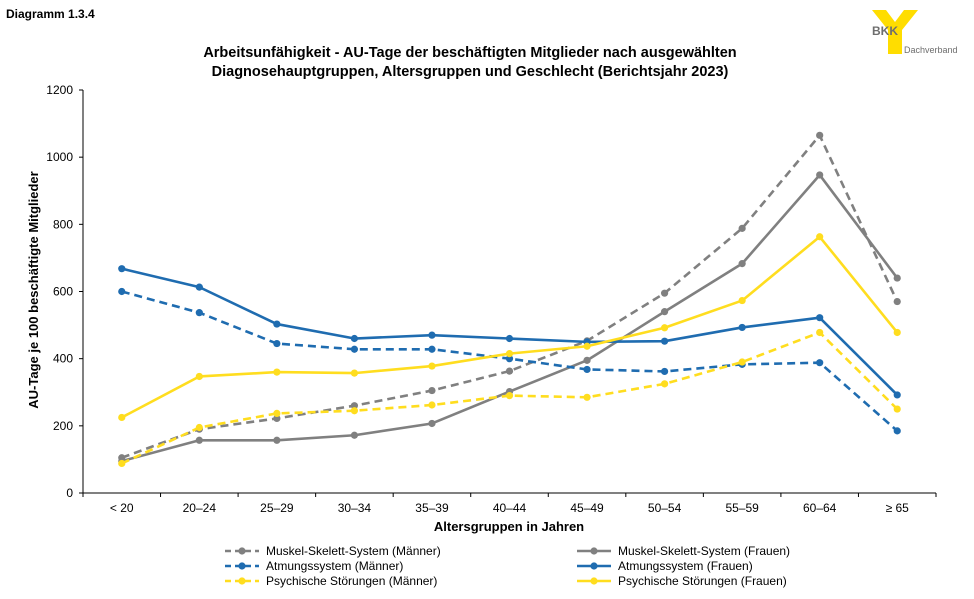  I want to click on x-tick-label: 60–64, so click(820, 508).